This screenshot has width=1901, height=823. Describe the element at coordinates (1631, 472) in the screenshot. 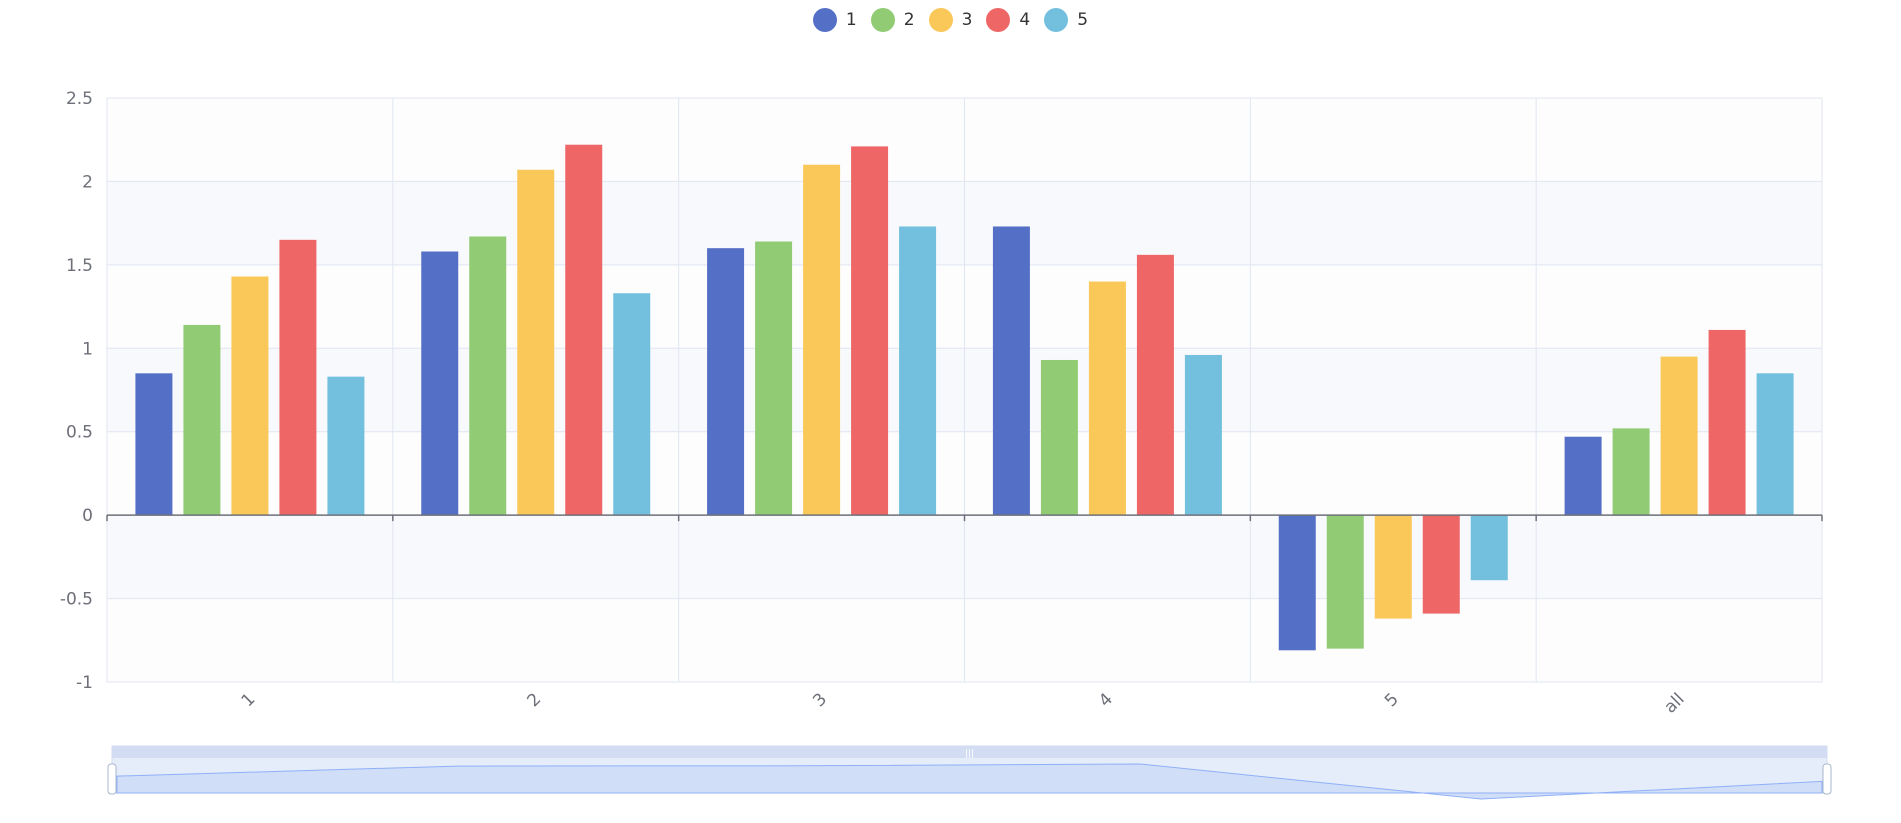

I see `bar-series-2-all` at that location.